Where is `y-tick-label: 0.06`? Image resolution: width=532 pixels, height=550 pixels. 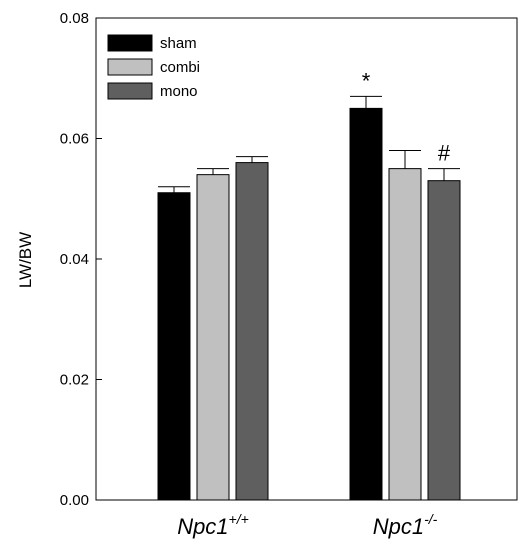 y-tick-label: 0.06 is located at coordinates (74, 139).